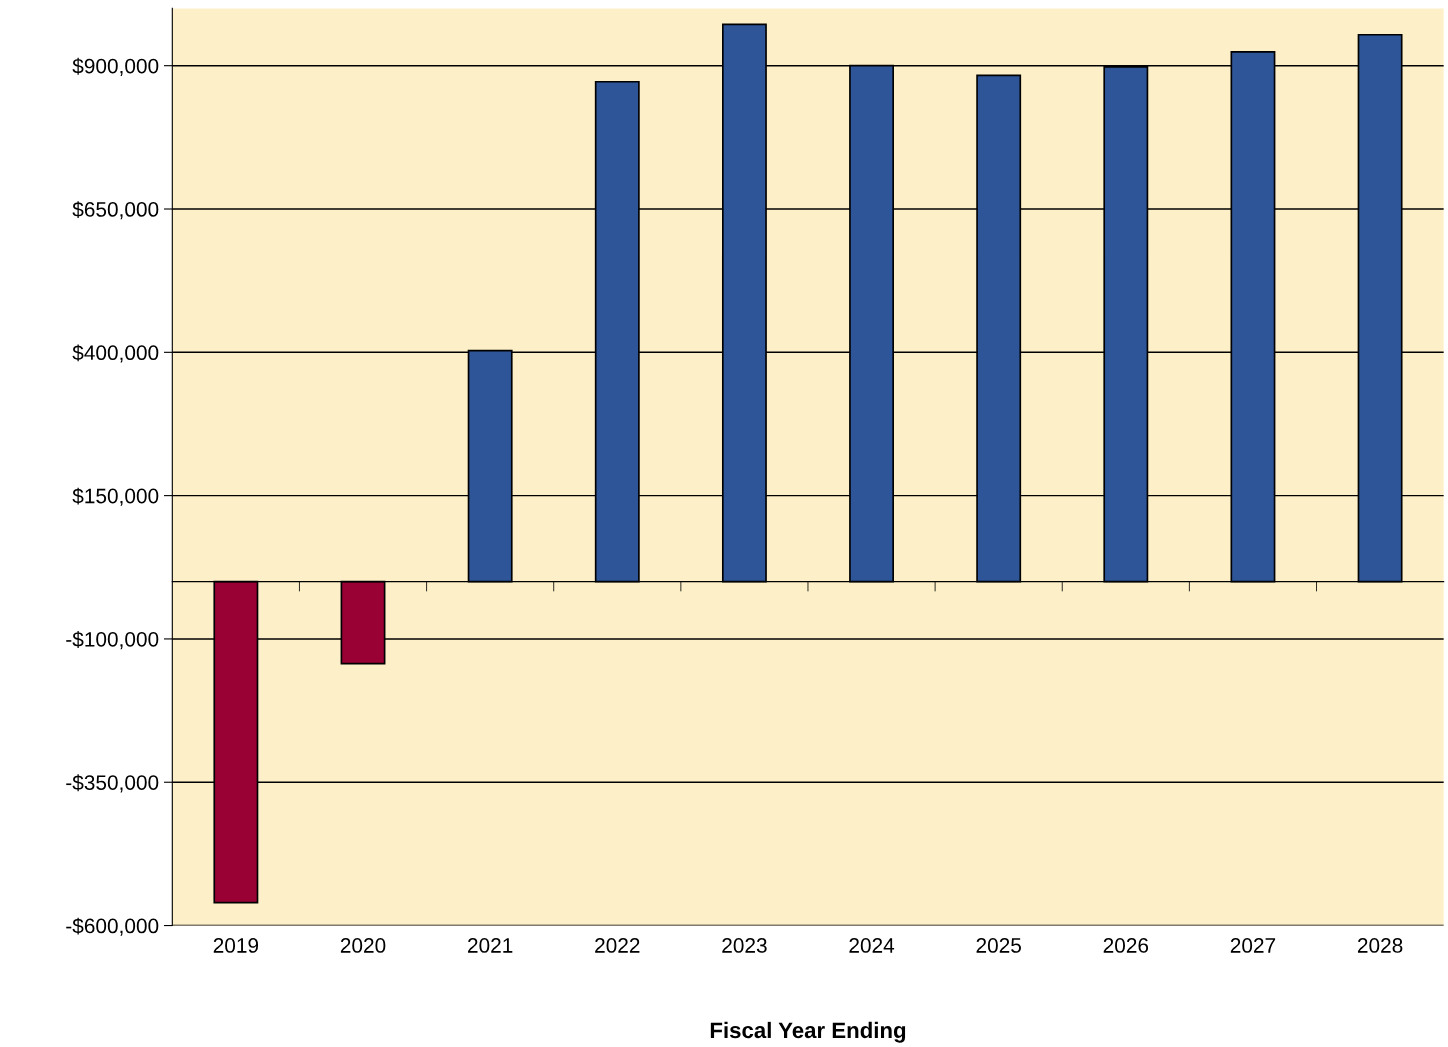 The width and height of the screenshot is (1448, 1047). Describe the element at coordinates (808, 1032) in the screenshot. I see `x-axis-title: Fiscal Year Ending` at that location.